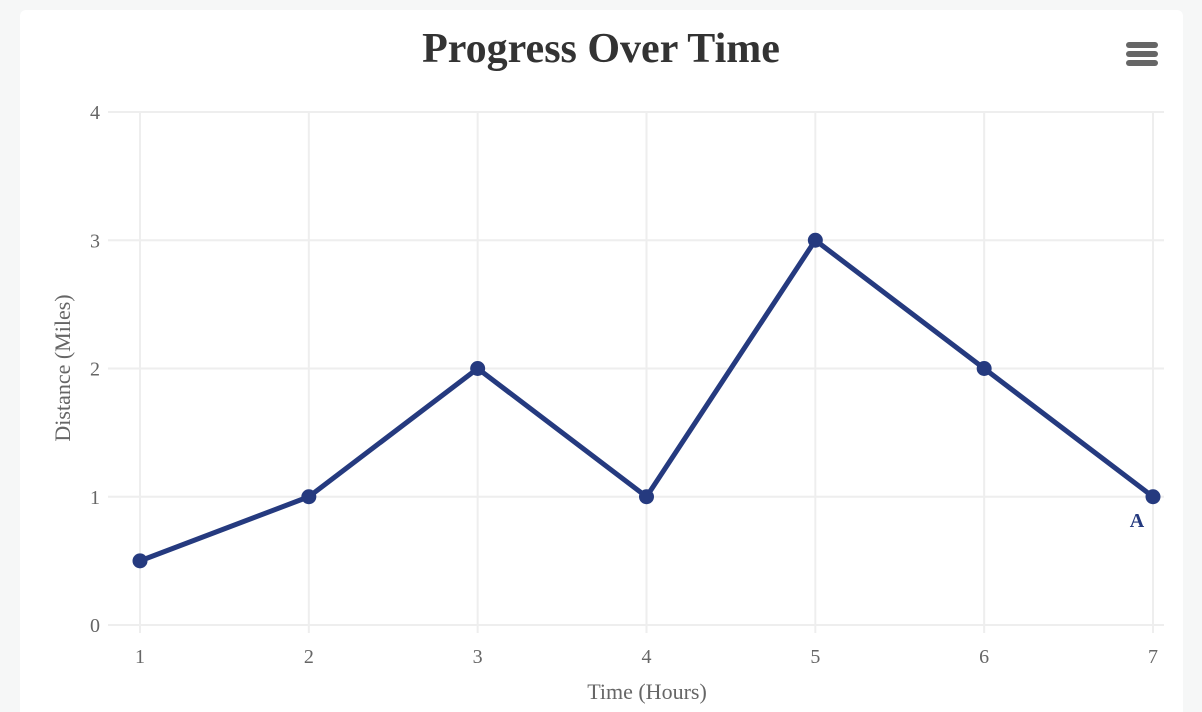  I want to click on x-axis-label: Time (Hours), so click(647, 691).